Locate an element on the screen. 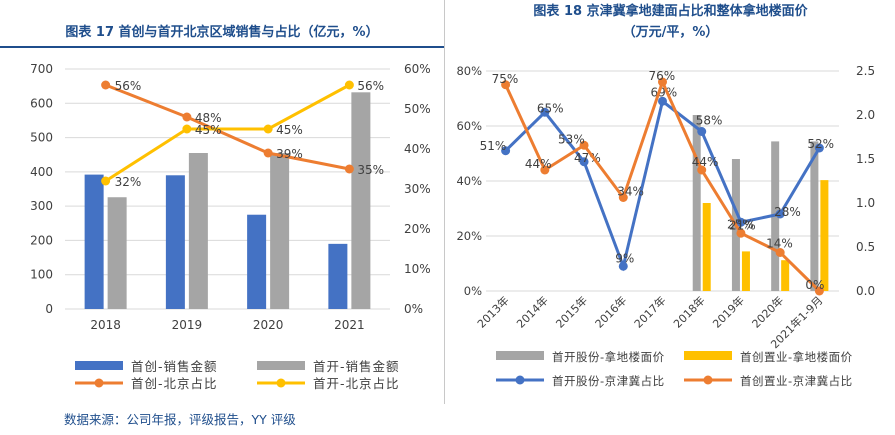  y-left-tick-label: 0 is located at coordinates (49, 309).